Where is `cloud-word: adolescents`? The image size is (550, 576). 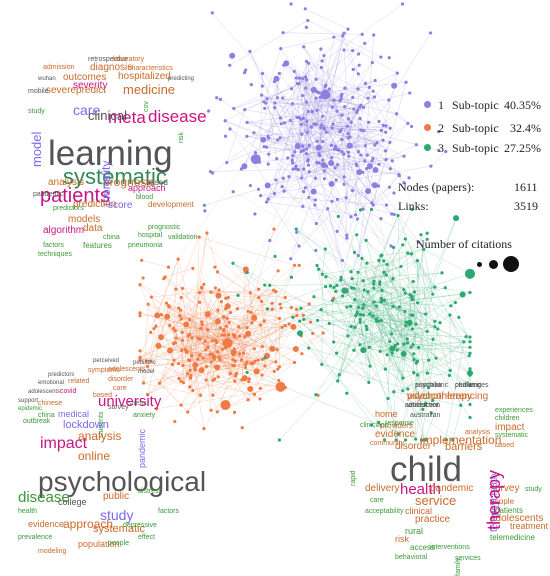
cloud-word: adolescents is located at coordinates (44, 392).